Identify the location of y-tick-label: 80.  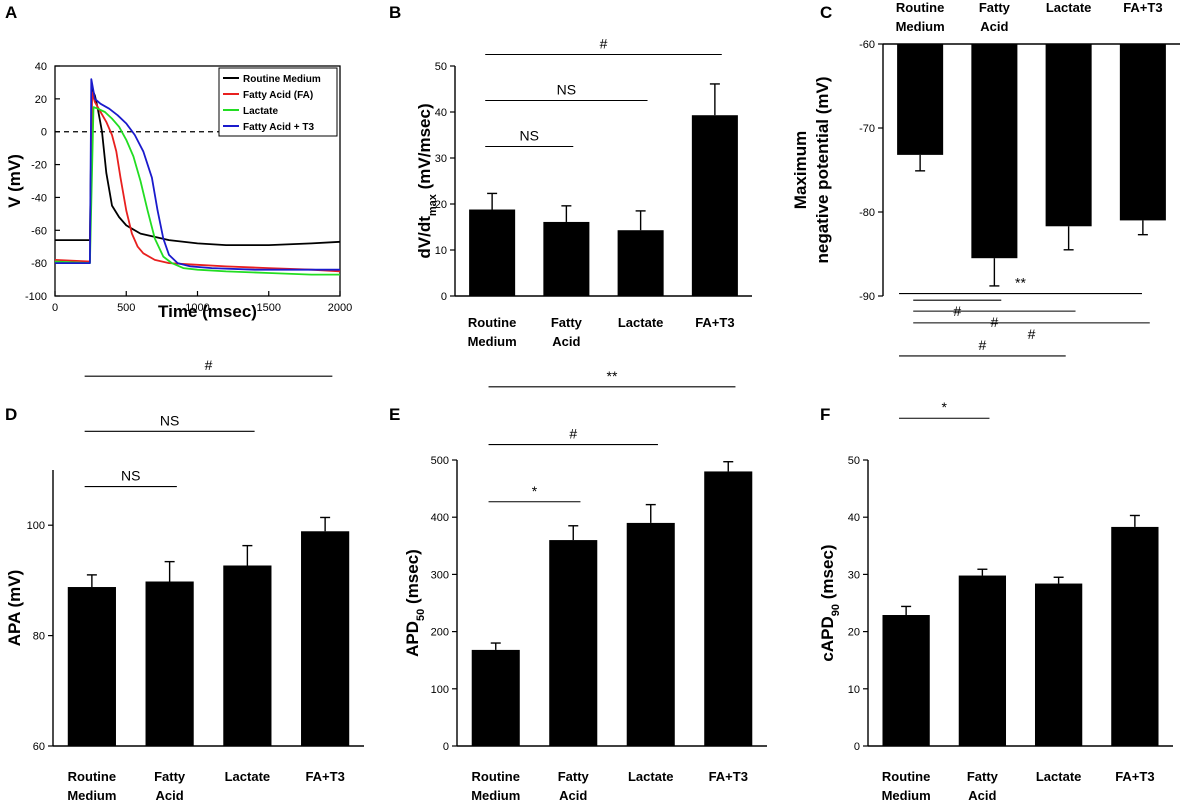
(39, 637).